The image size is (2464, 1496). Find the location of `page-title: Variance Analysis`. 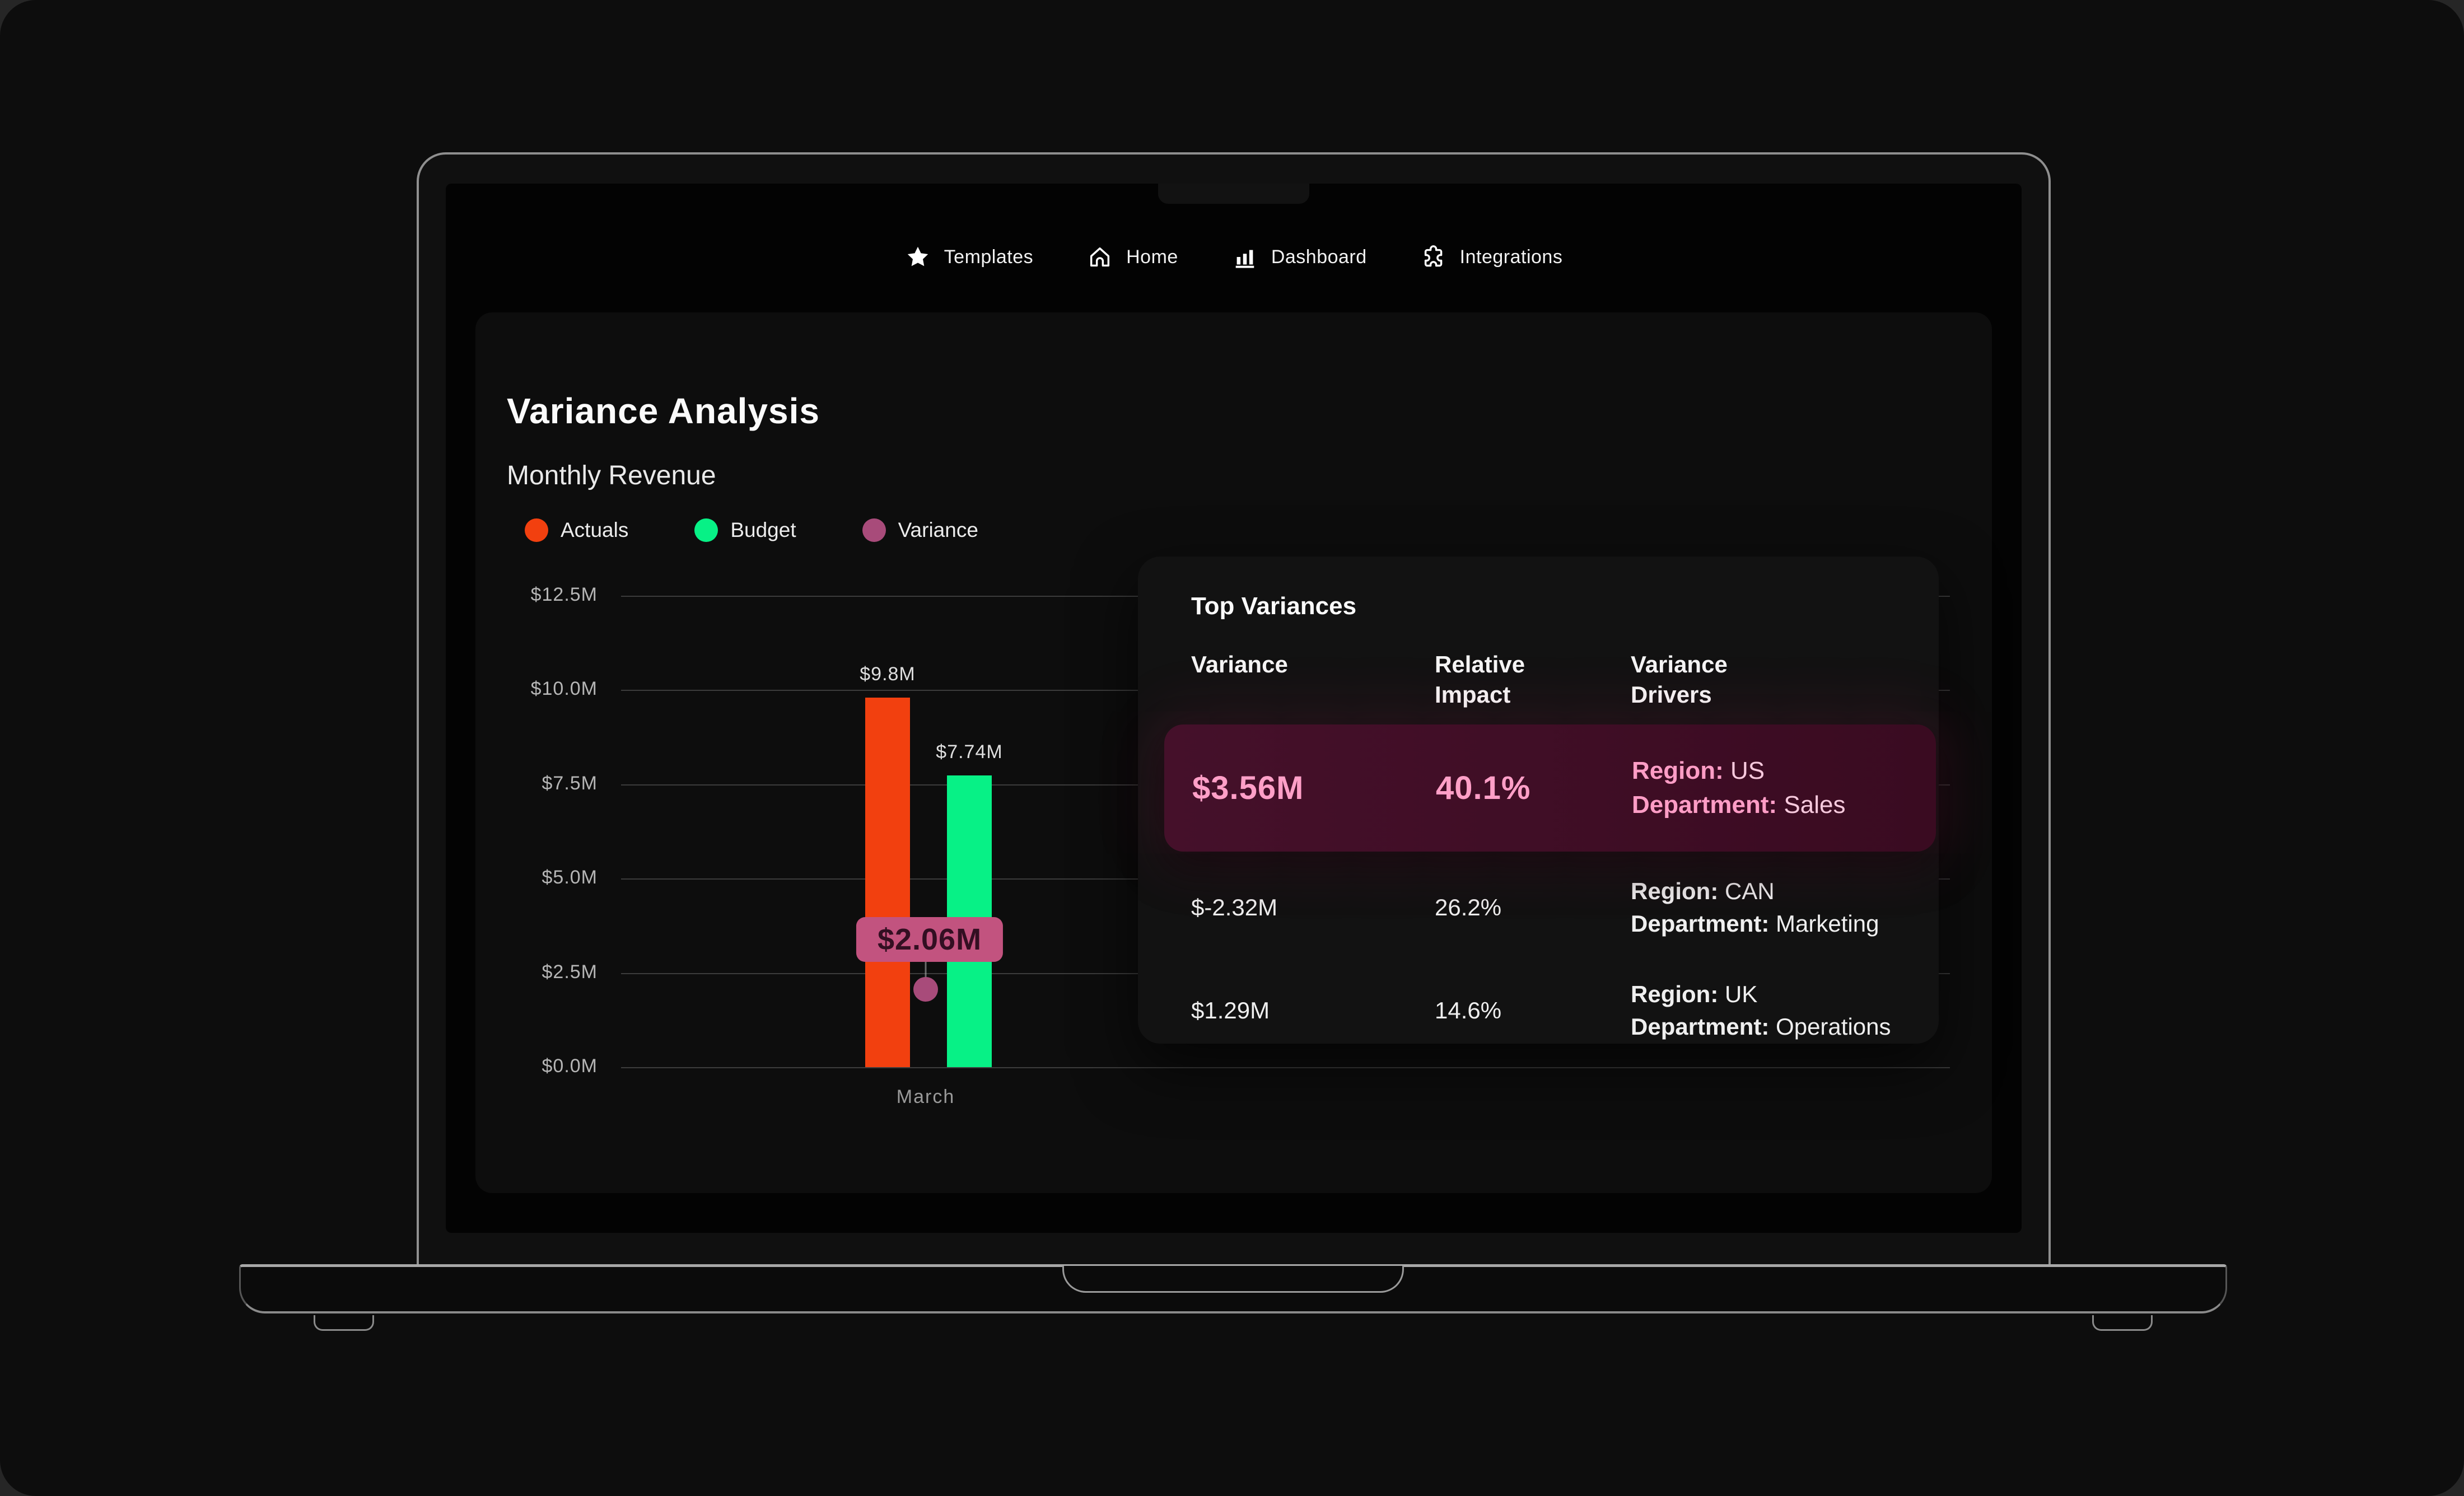

page-title: Variance Analysis is located at coordinates (664, 411).